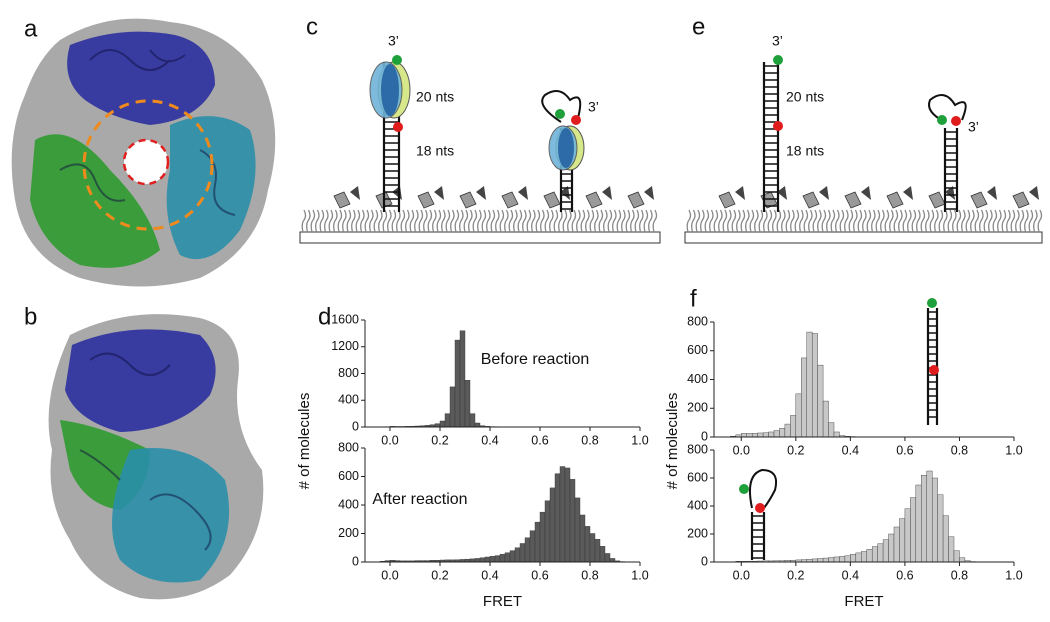 The height and width of the screenshot is (622, 1050). I want to click on slide, so click(480, 237).